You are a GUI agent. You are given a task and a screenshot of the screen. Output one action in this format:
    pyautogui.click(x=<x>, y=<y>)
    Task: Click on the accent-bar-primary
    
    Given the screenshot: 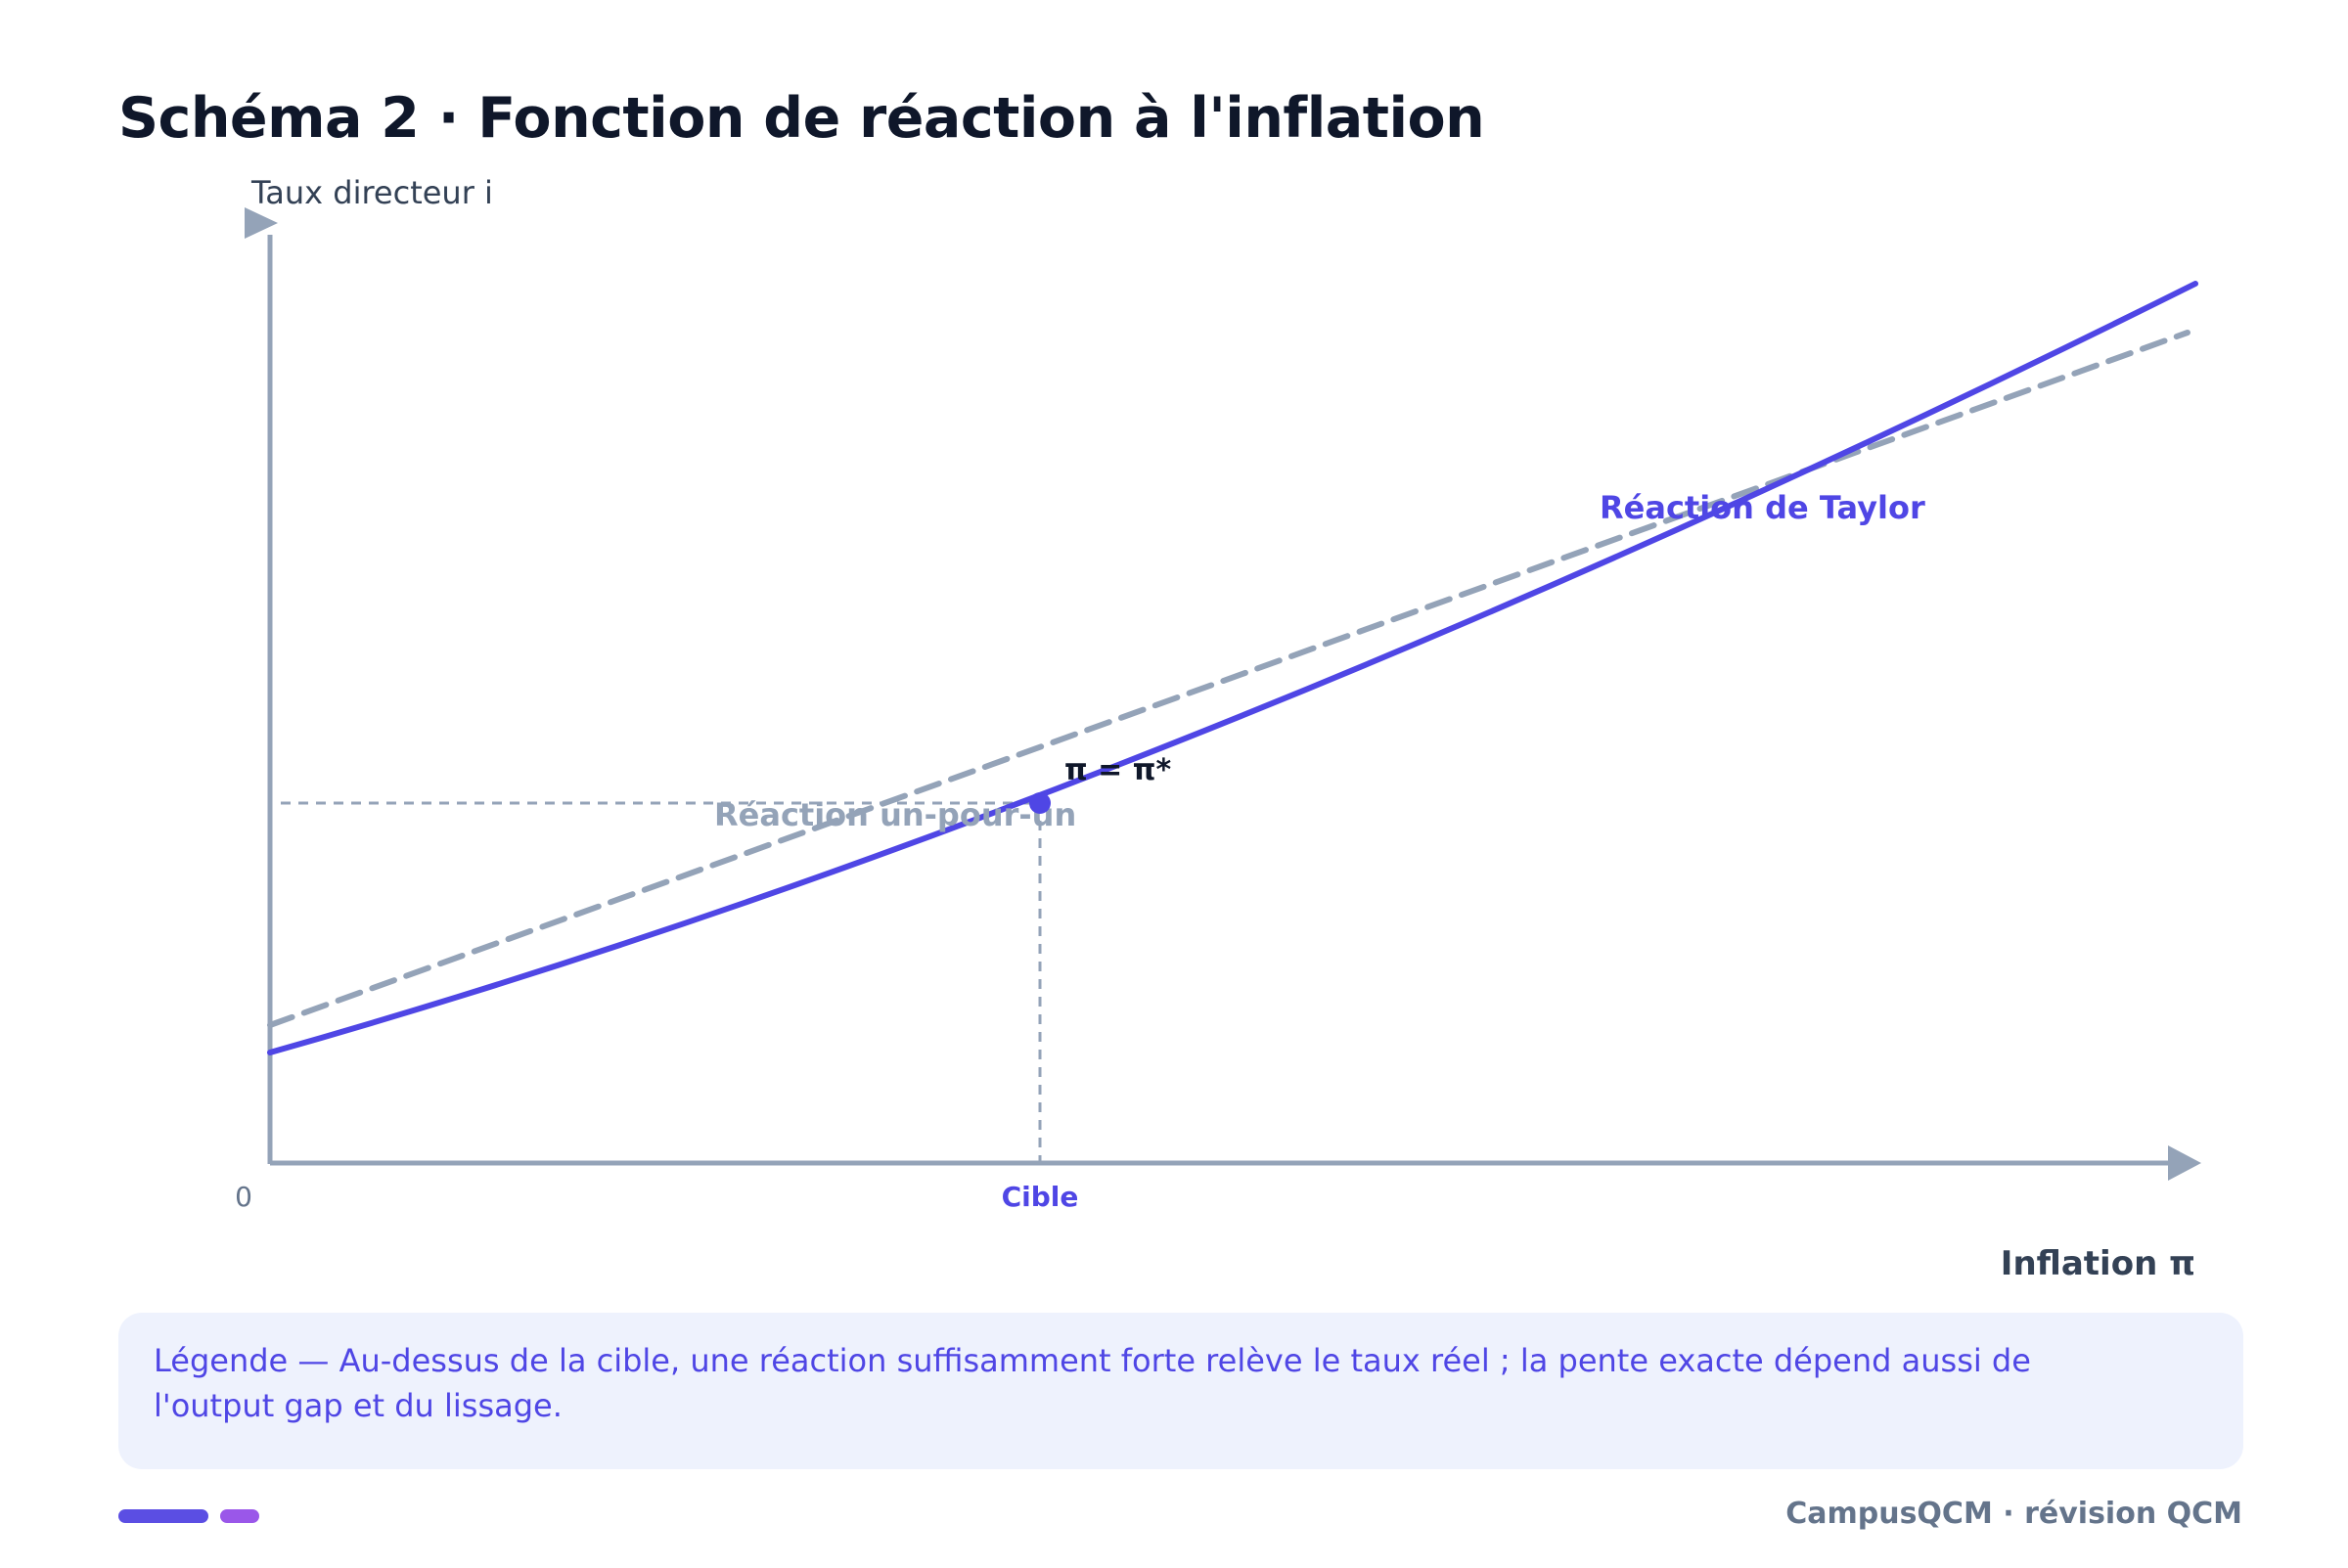 What is the action you would take?
    pyautogui.click(x=163, y=1516)
    